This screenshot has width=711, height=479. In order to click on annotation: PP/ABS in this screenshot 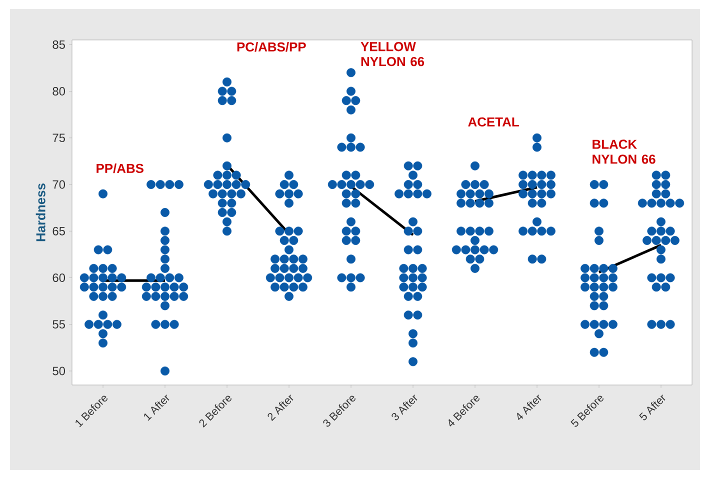, I will do `click(120, 168)`.